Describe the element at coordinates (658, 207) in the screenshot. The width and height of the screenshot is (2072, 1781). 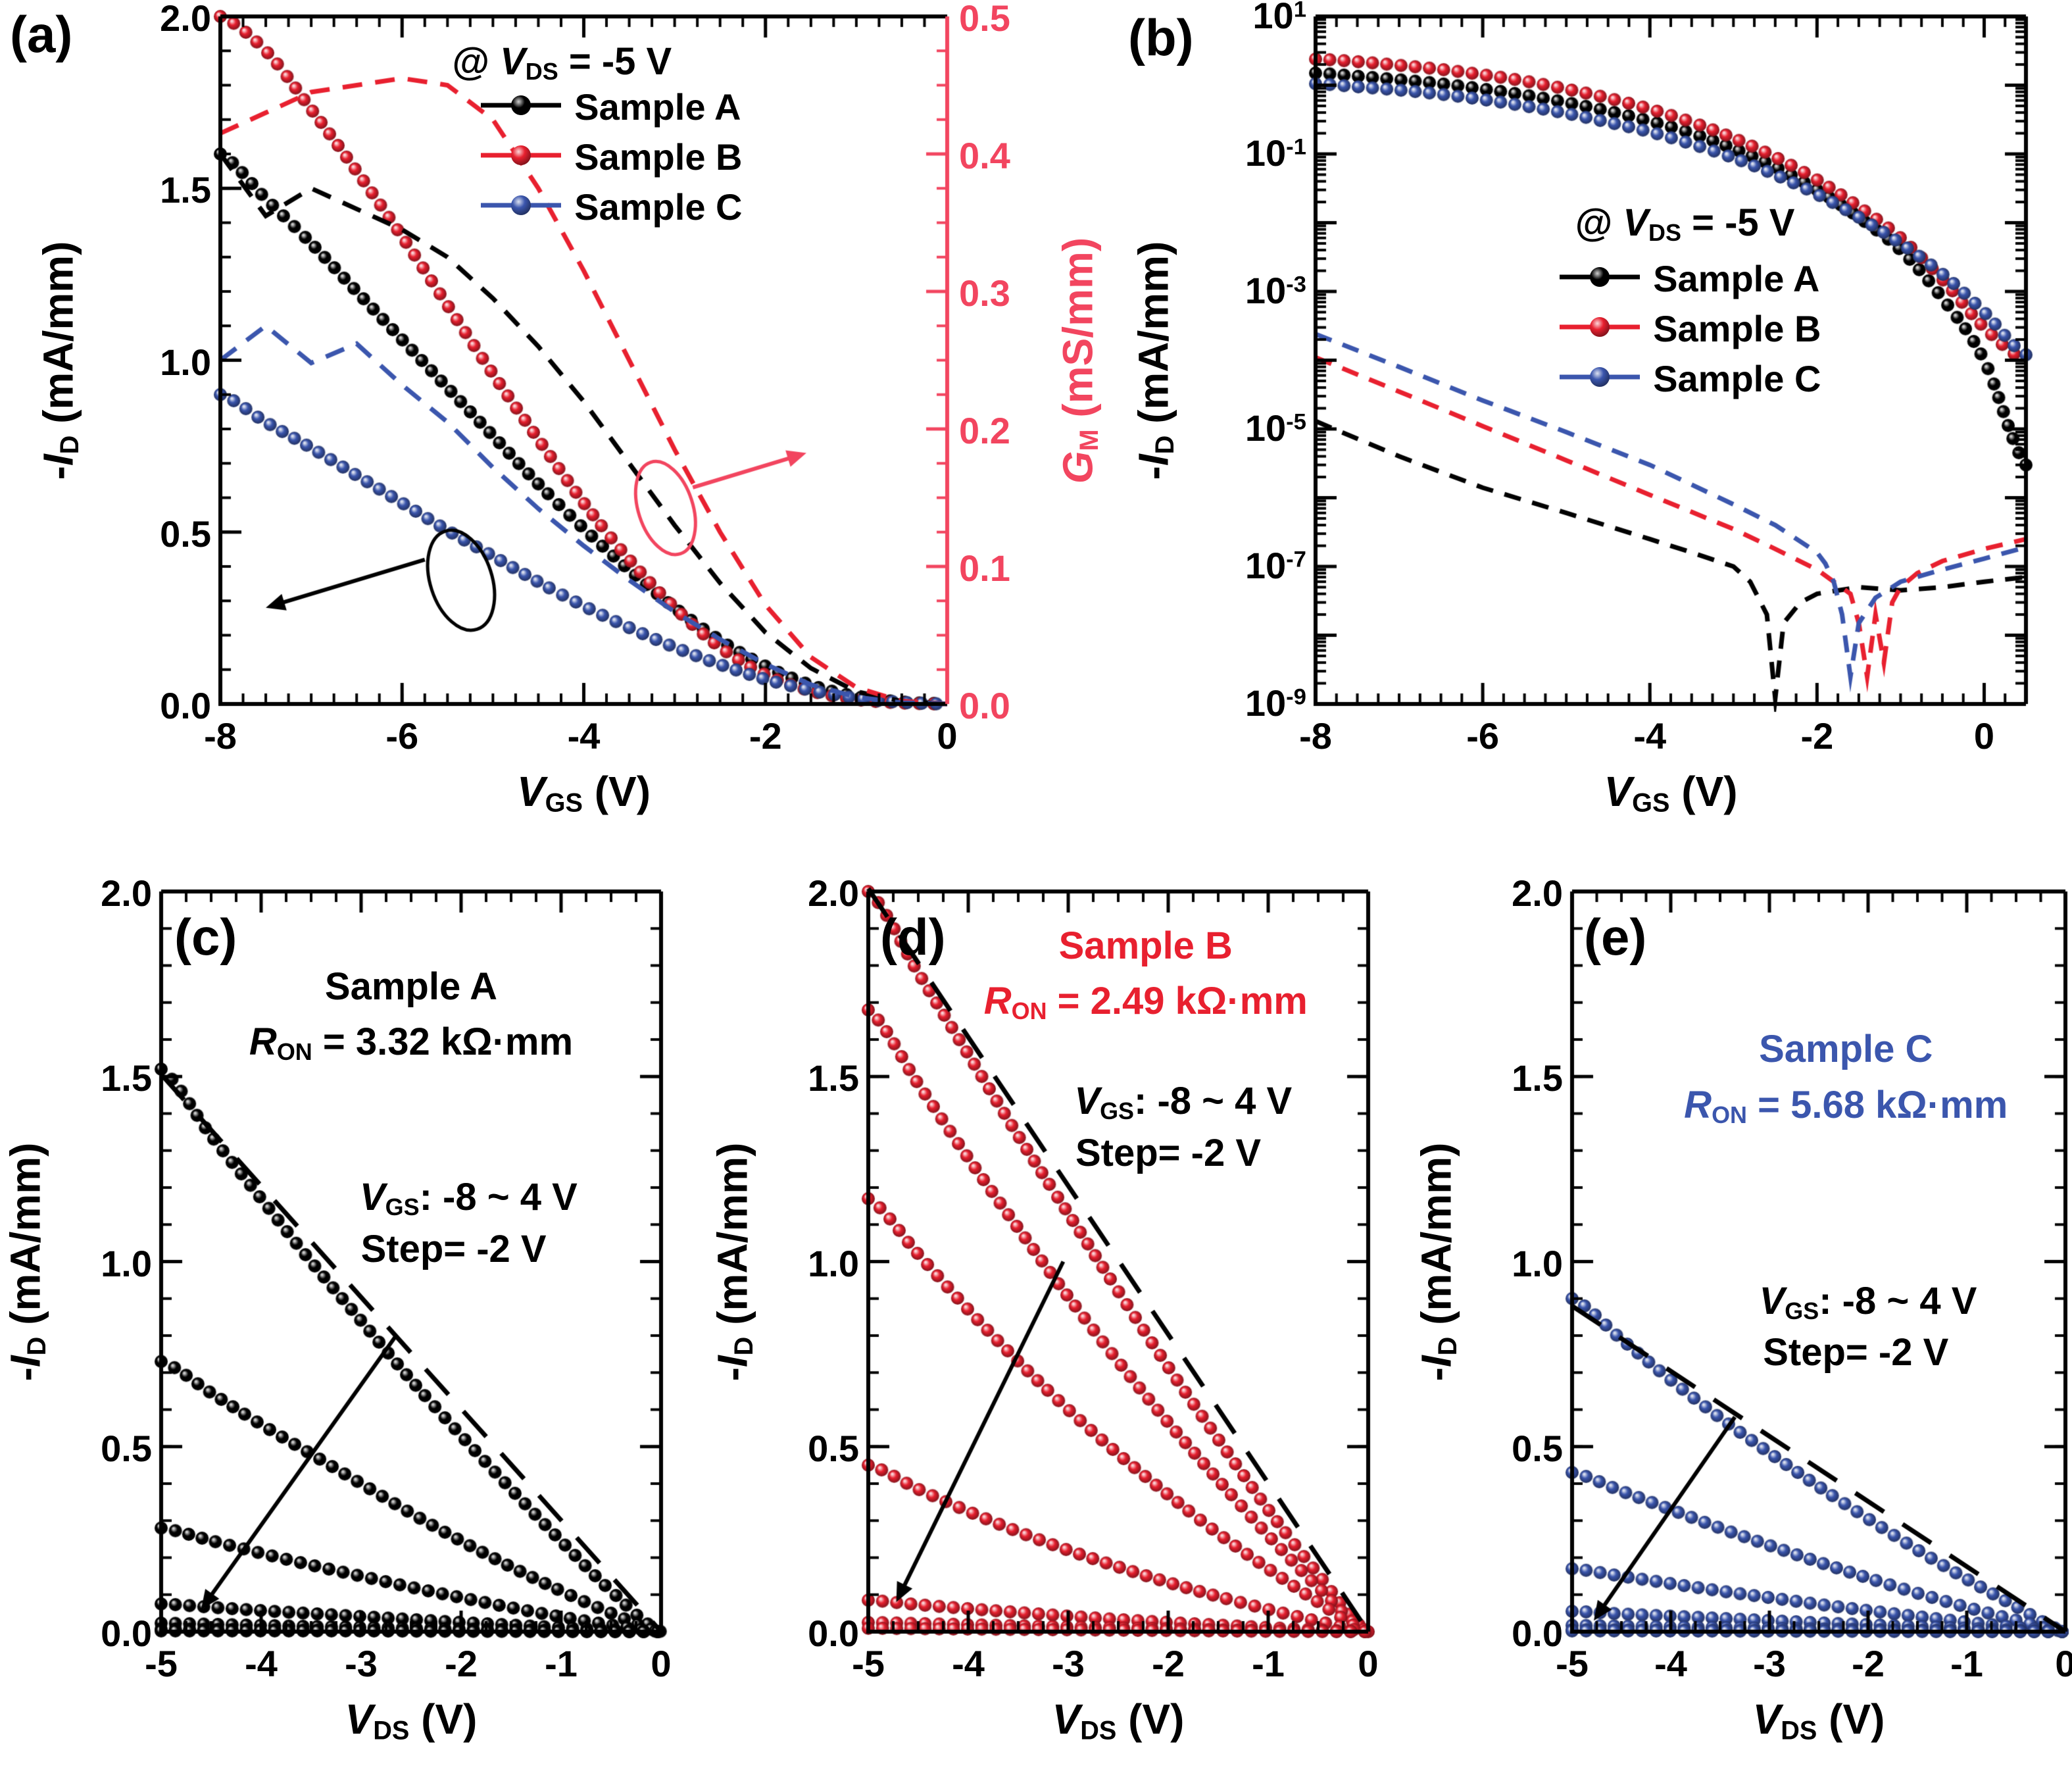
I see `legend-item-label: Sample C` at that location.